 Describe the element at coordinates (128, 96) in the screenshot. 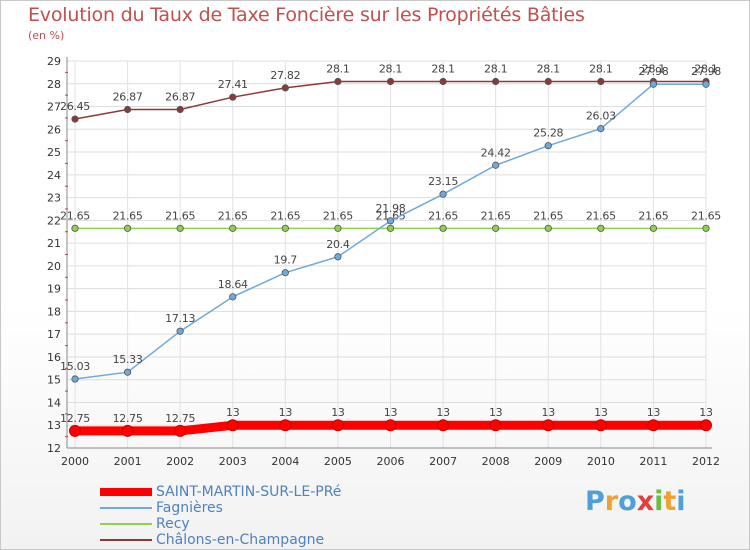

I see `data-label: 26.87` at that location.